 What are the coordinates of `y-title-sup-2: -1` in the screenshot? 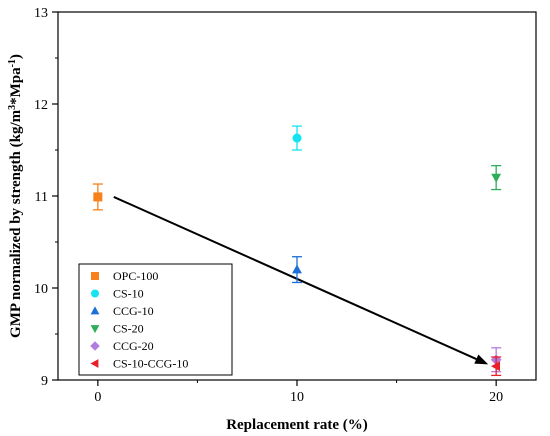 It's located at (12, 63).